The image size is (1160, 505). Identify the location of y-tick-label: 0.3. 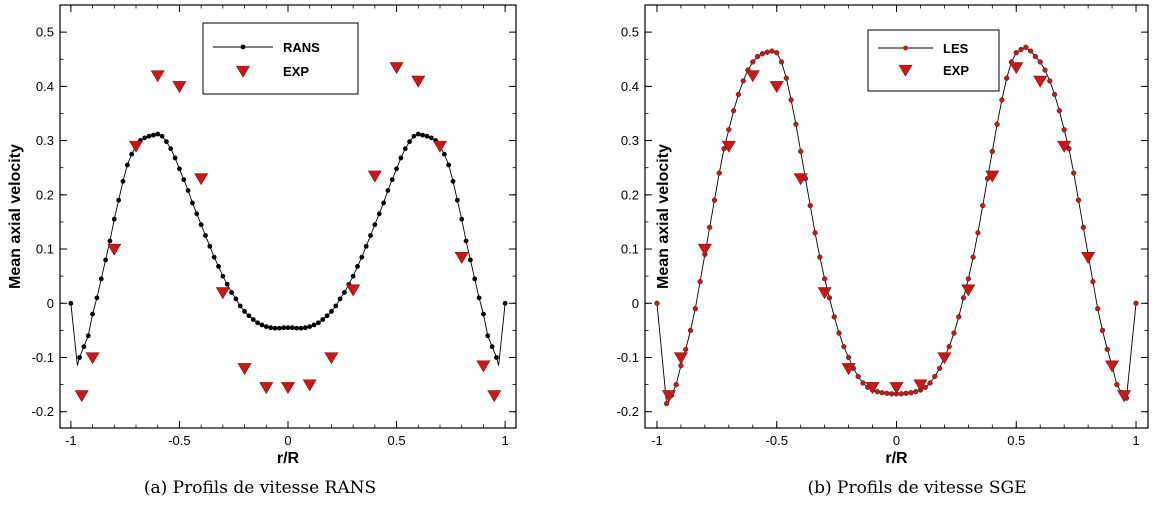
(630, 140).